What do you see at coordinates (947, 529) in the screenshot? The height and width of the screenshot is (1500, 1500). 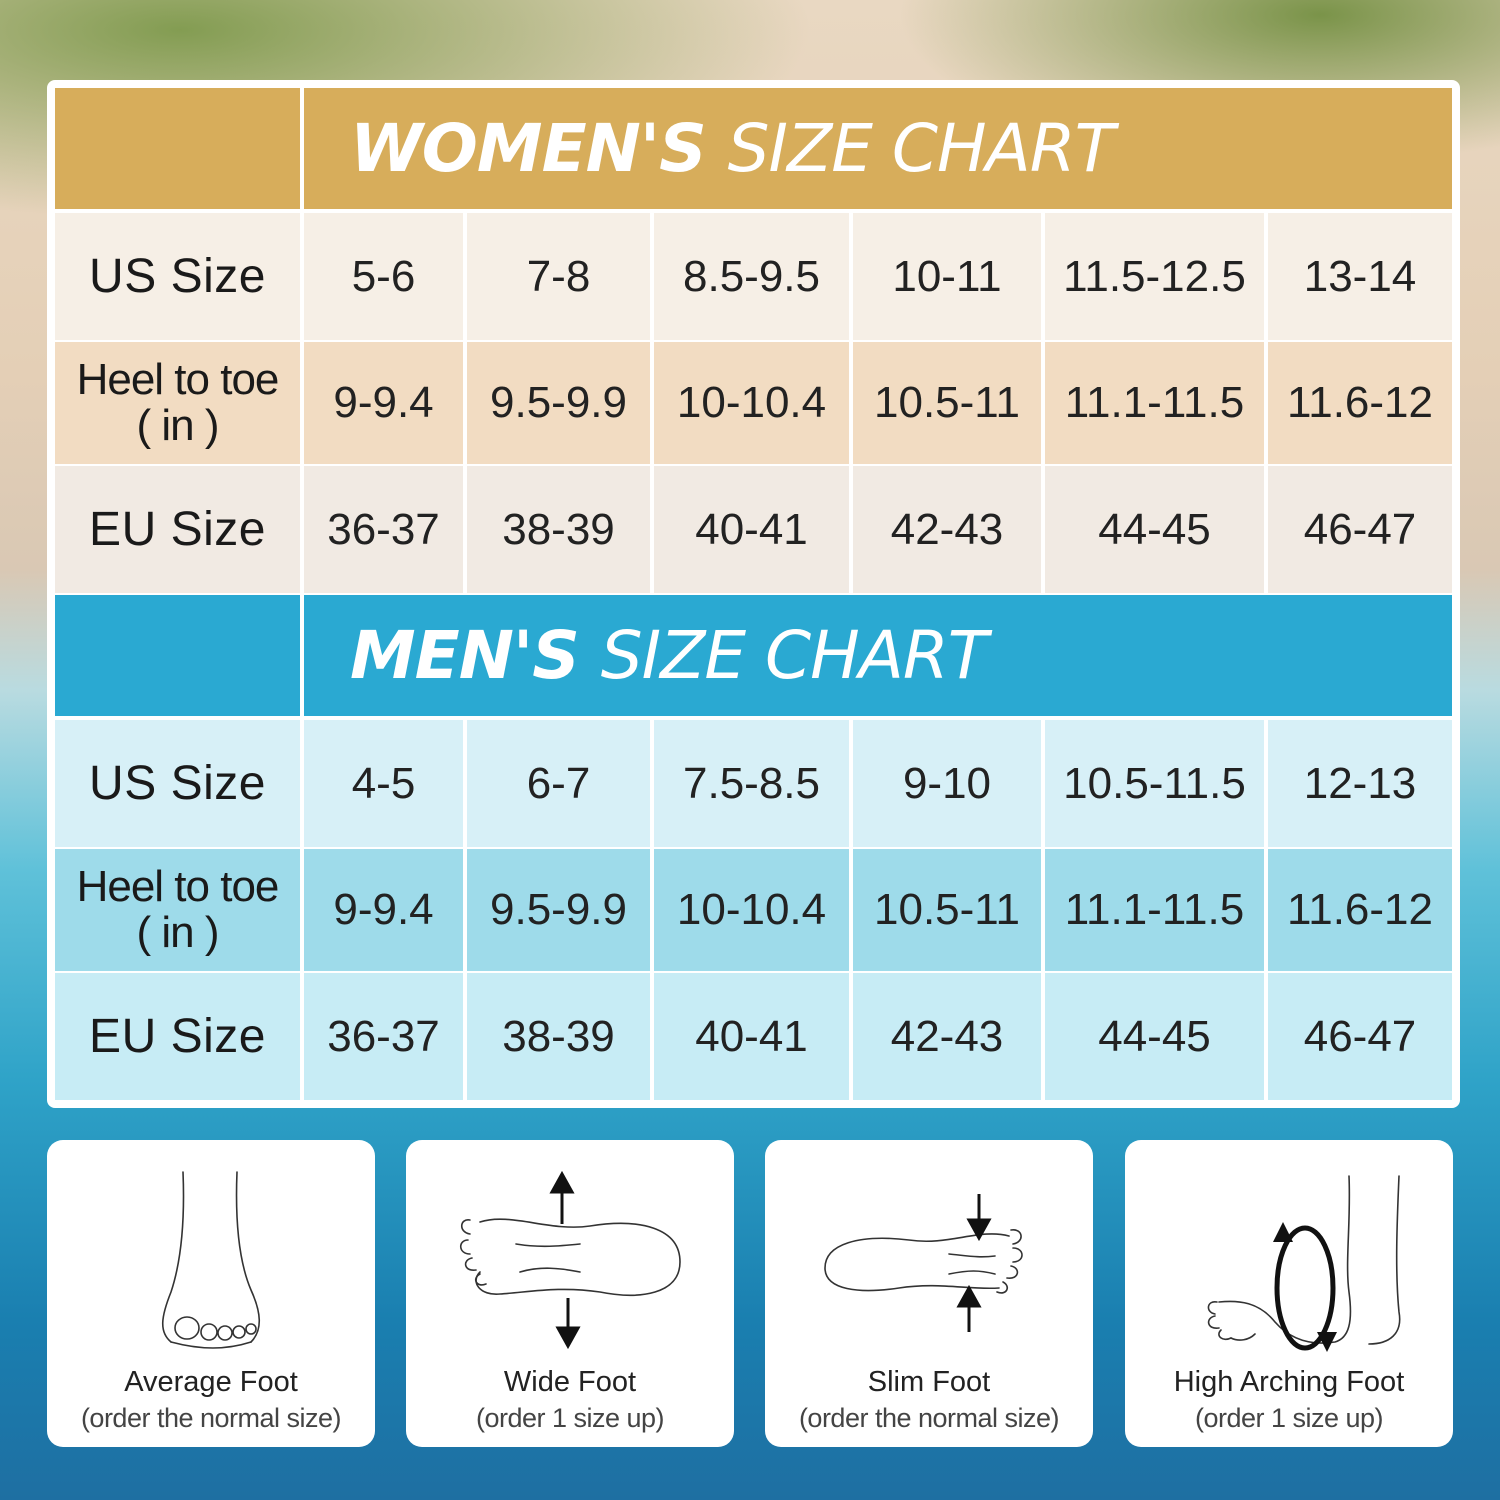 I see `womens-eu-size-cell: 42-43` at bounding box center [947, 529].